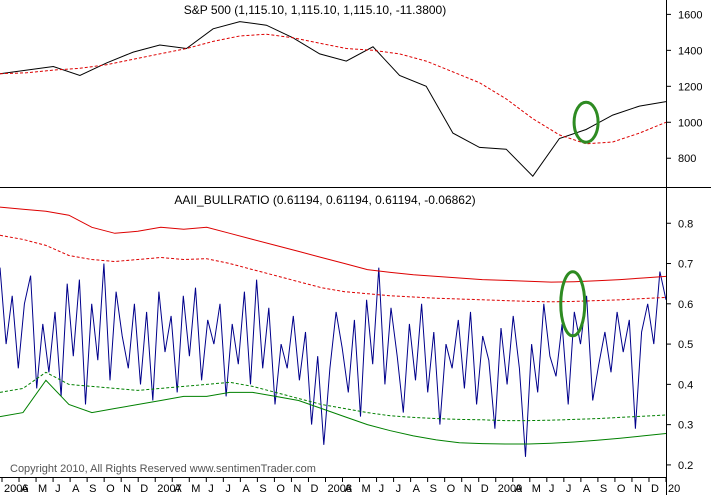 This screenshot has height=500, width=711. I want to click on x-tick-label: 2006, so click(16, 489).